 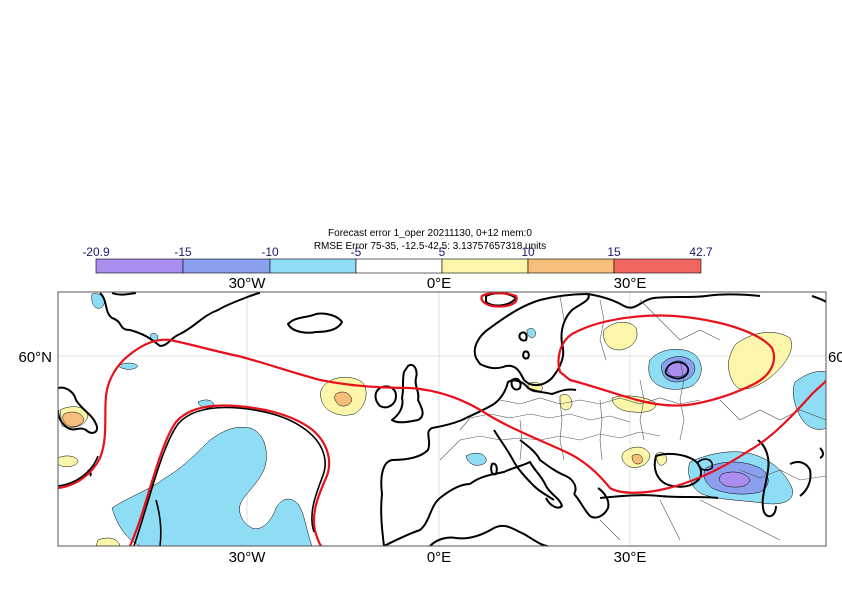 What do you see at coordinates (442, 252) in the screenshot?
I see `colorbar-label: 5` at bounding box center [442, 252].